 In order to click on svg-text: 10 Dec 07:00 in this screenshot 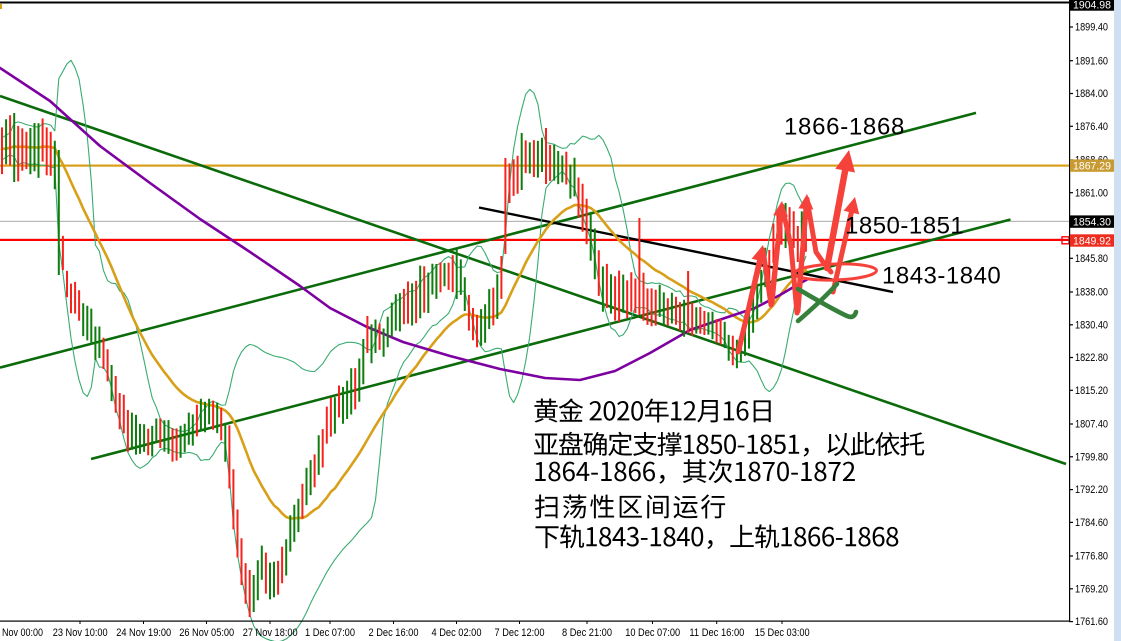, I will do `click(652, 633)`.